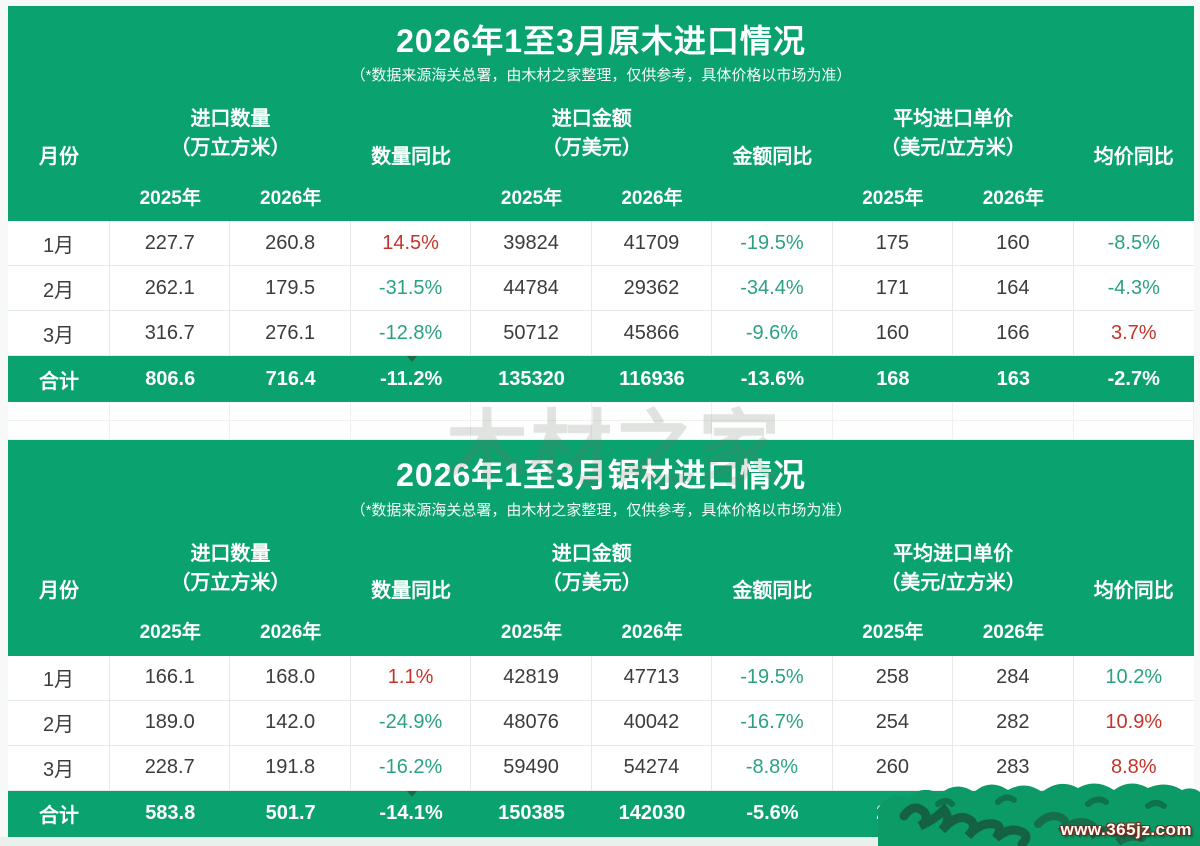 The image size is (1200, 846). Describe the element at coordinates (290, 723) in the screenshot. I see `cell-qty-2026: 142.0` at that location.